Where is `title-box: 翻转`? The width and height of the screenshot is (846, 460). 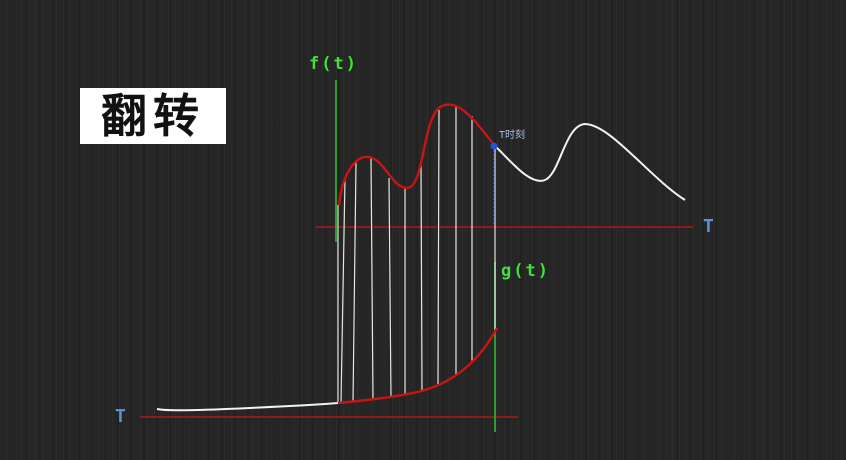
title-box: 翻转 is located at coordinates (153, 116).